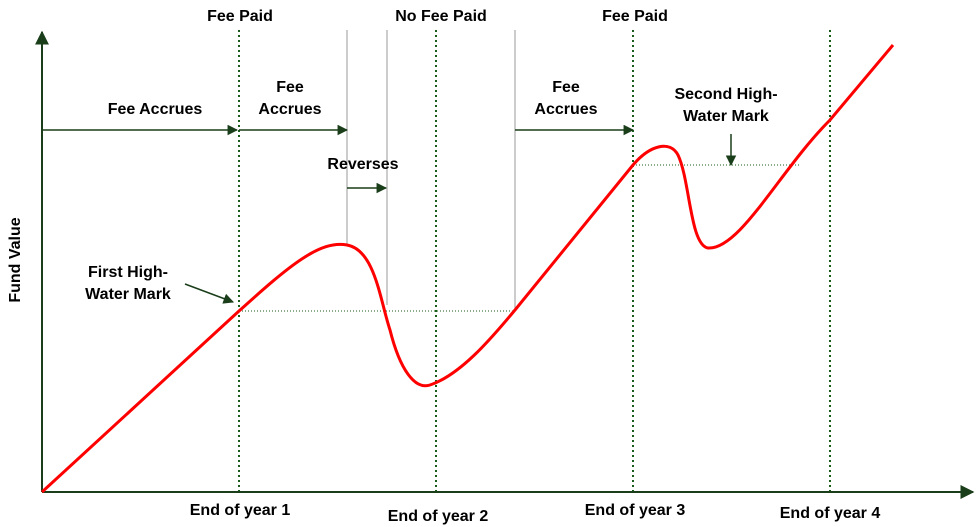 The image size is (977, 527). I want to click on annotation: Reverses, so click(362, 164).